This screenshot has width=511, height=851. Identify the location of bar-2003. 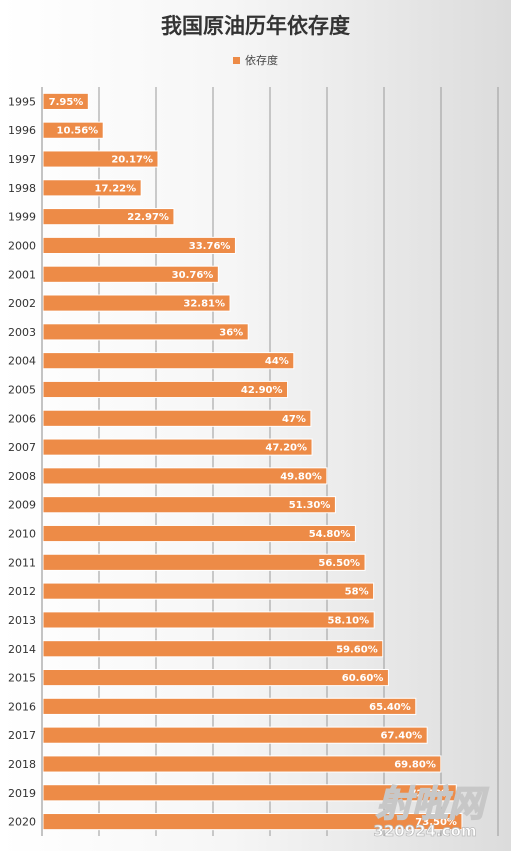
(145, 332).